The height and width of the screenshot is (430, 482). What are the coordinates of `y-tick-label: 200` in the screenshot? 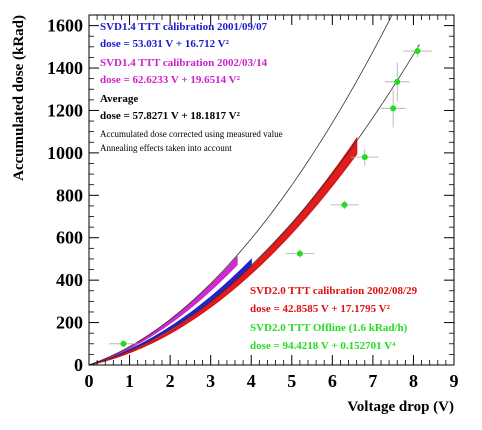 It's located at (69, 323).